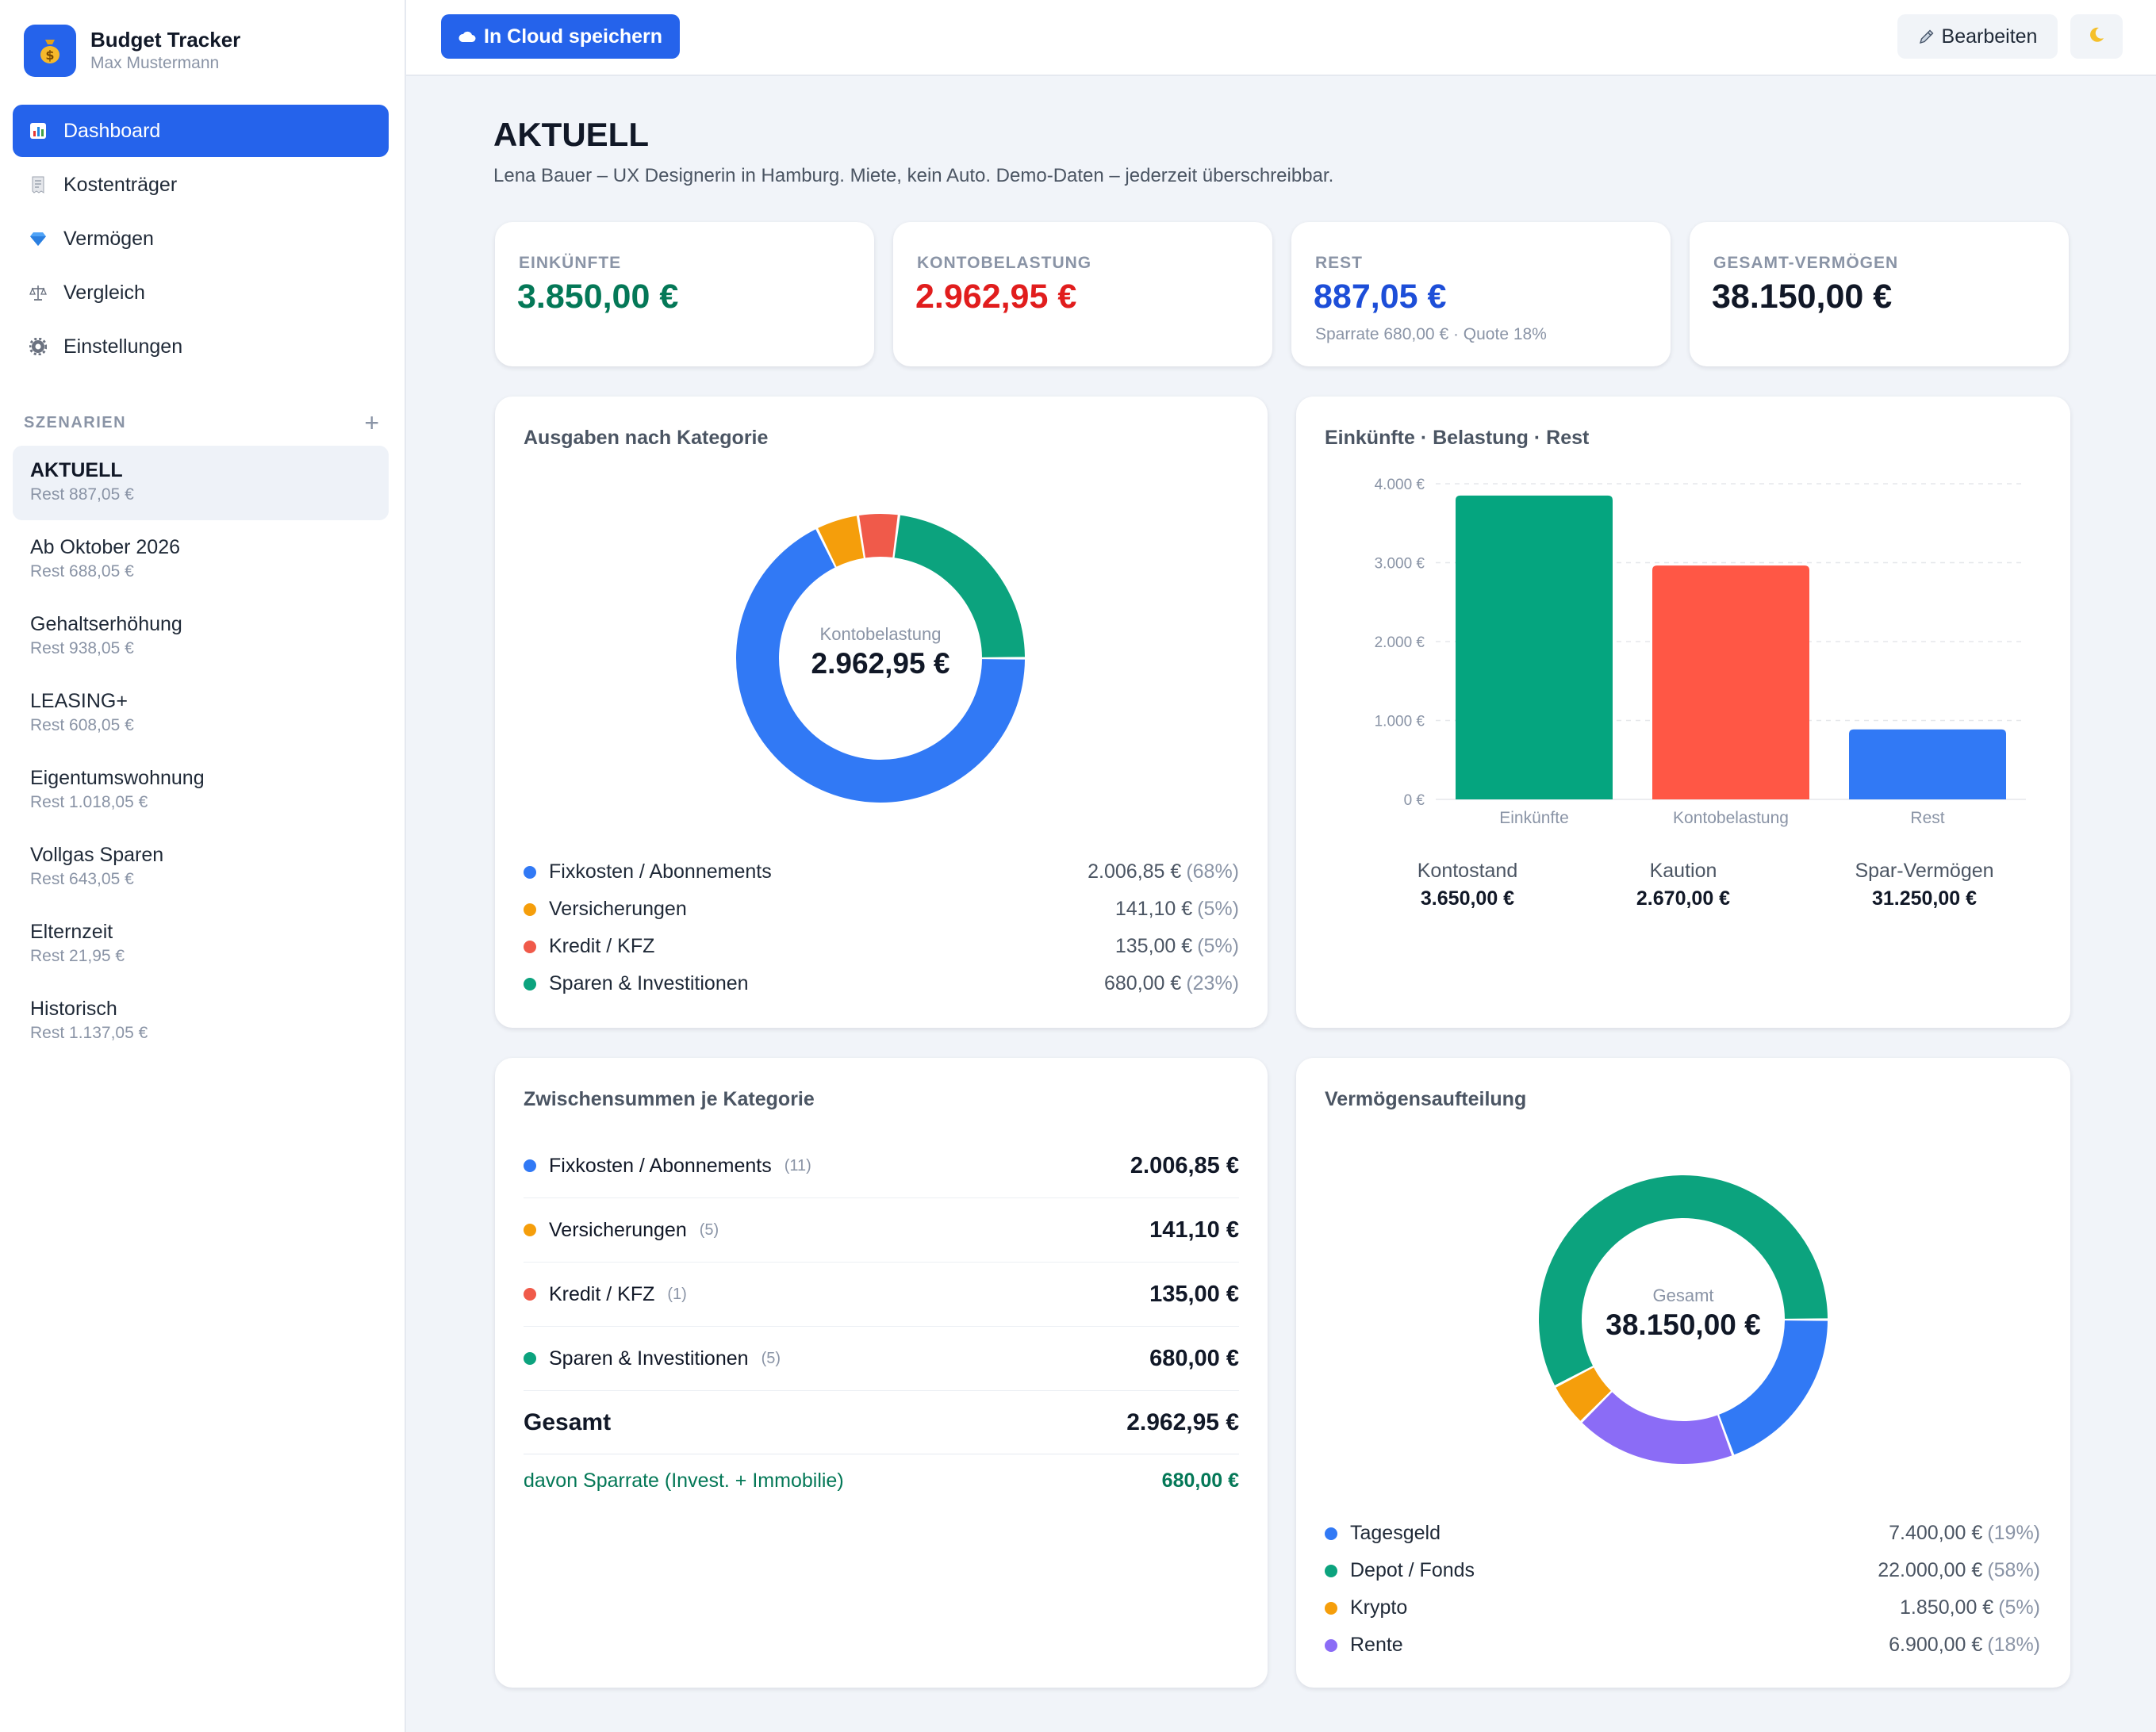 The height and width of the screenshot is (1732, 2156). I want to click on kpi-card-debit: KONTOBELASTUNG 2.962,95 €, so click(1082, 294).